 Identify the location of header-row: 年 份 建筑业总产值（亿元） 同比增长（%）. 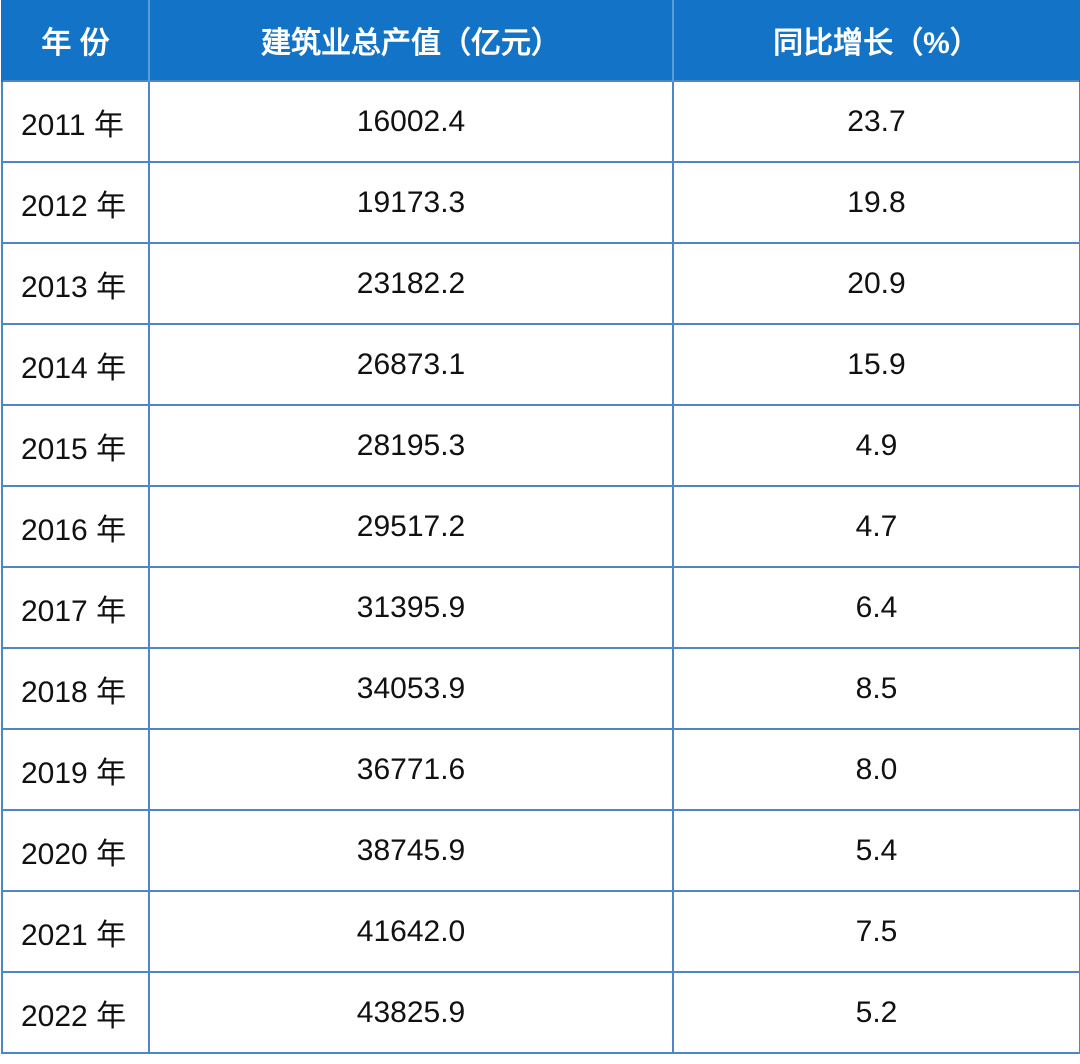
(540, 40).